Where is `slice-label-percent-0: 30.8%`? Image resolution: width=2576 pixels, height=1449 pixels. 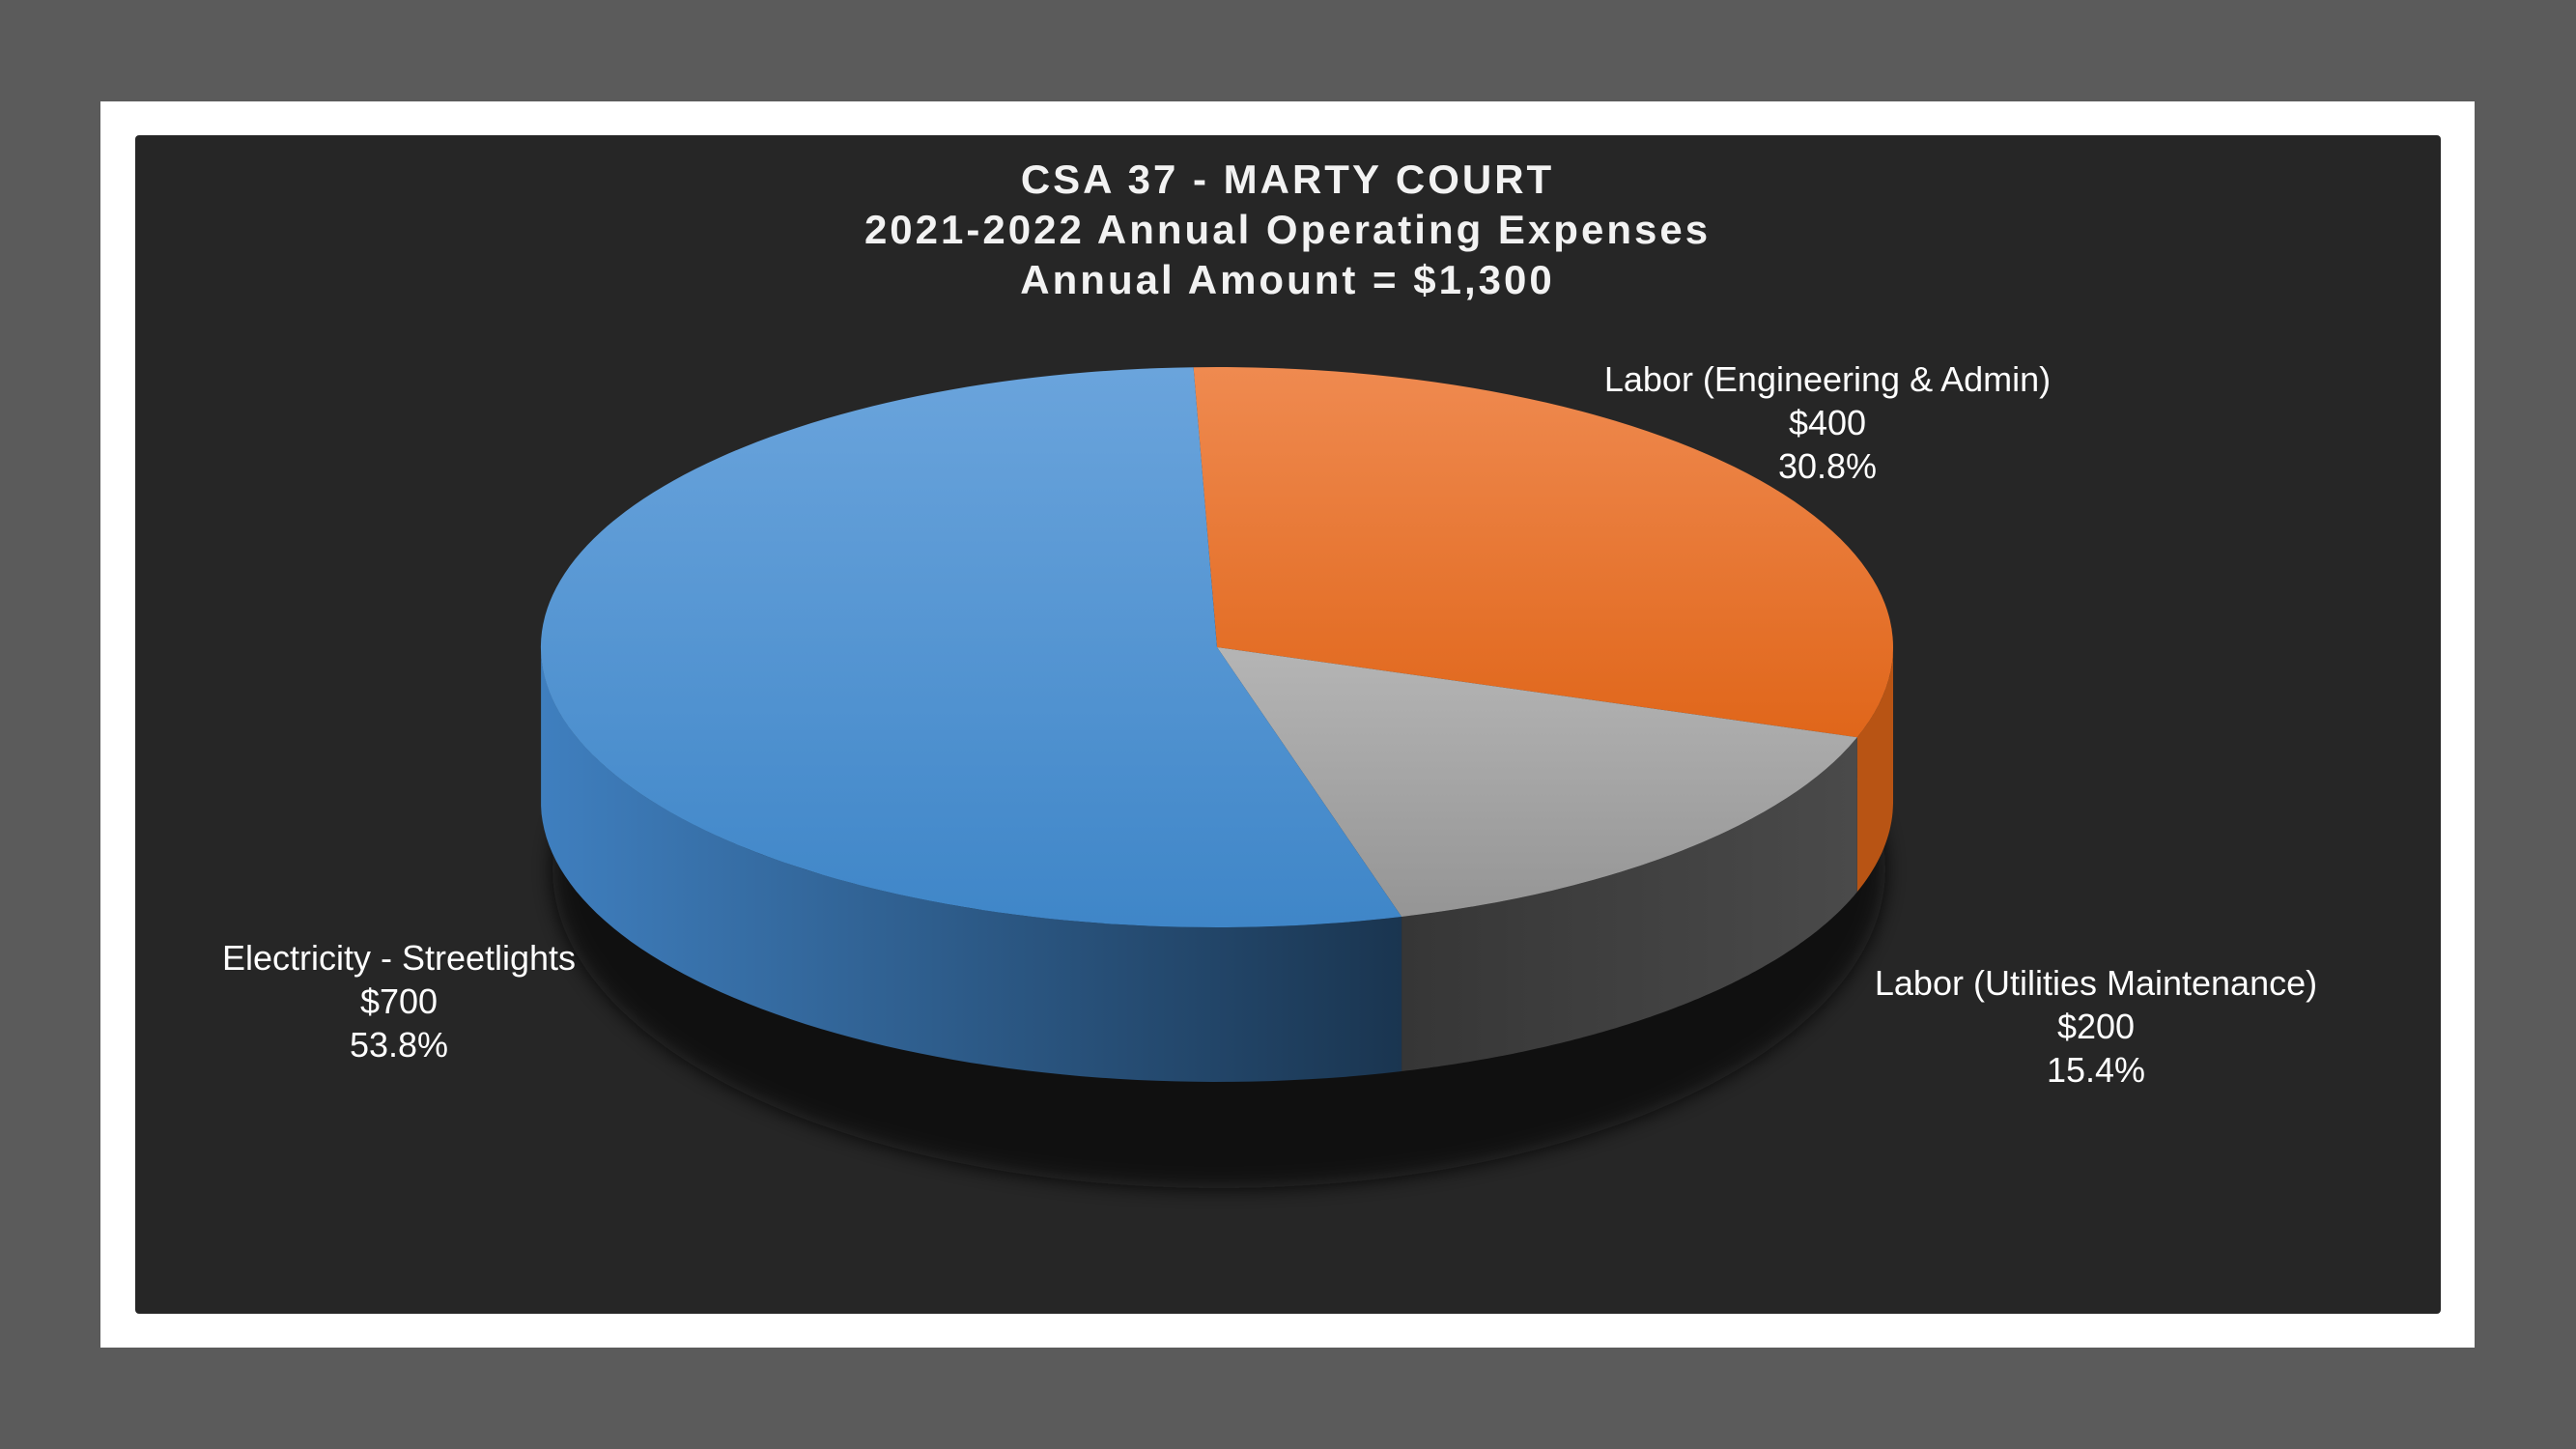
slice-label-percent-0: 30.8% is located at coordinates (1827, 466).